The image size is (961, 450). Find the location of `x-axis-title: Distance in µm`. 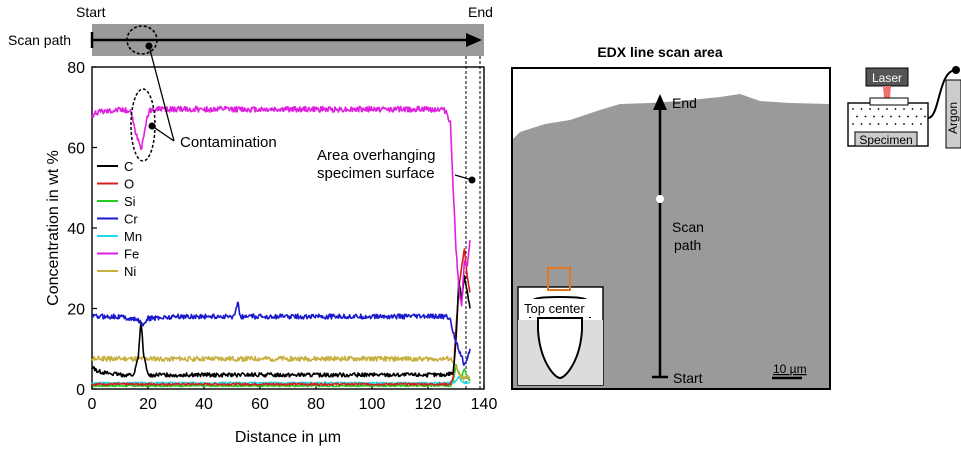

x-axis-title: Distance in µm is located at coordinates (288, 437).